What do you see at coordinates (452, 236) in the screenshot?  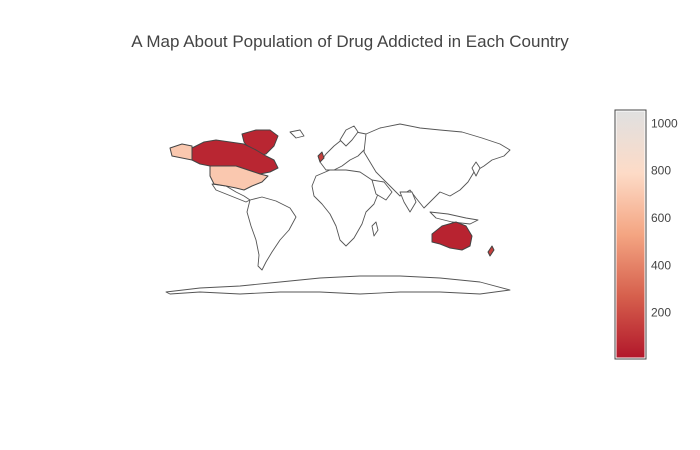 I see `australia-region` at bounding box center [452, 236].